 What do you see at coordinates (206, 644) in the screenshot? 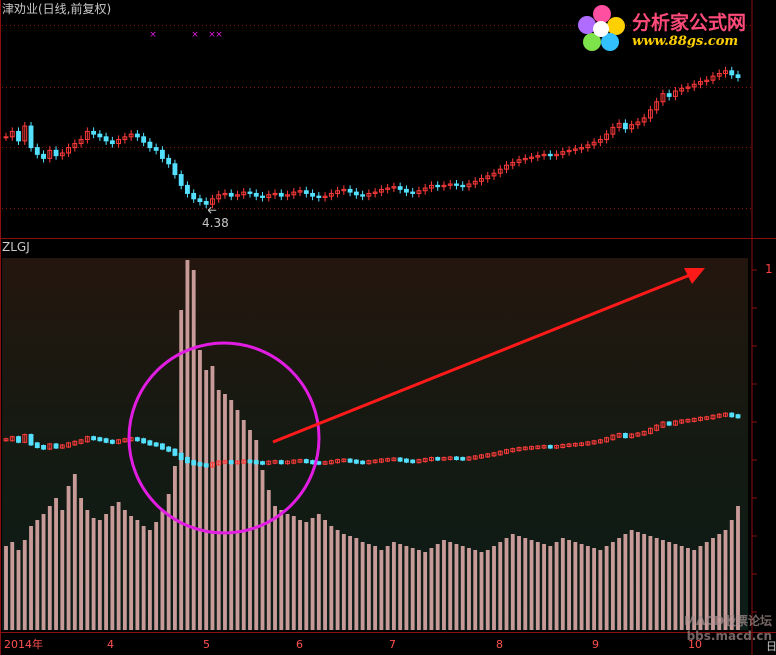
I see `month-tick: 5` at bounding box center [206, 644].